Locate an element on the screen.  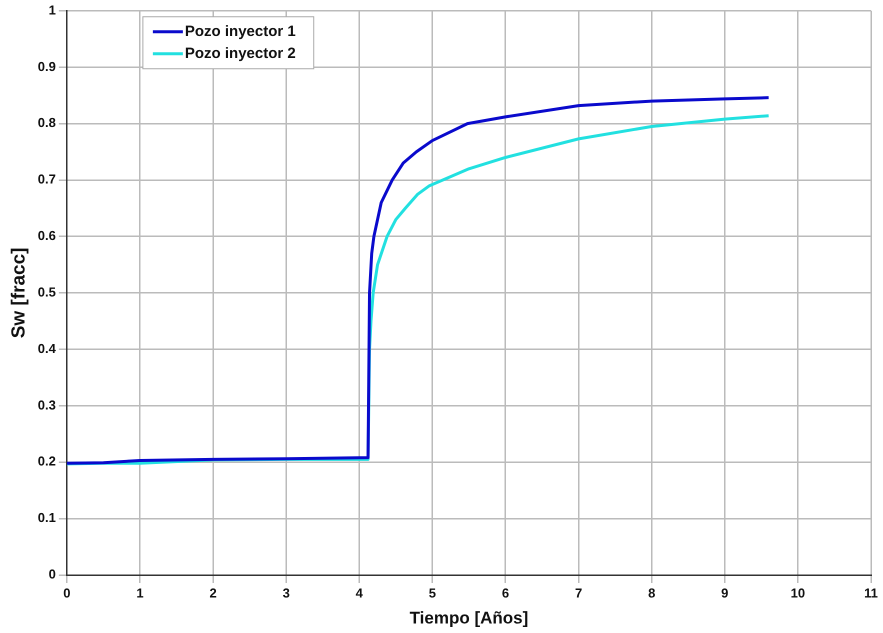
x-tick-label: 0 is located at coordinates (66, 592).